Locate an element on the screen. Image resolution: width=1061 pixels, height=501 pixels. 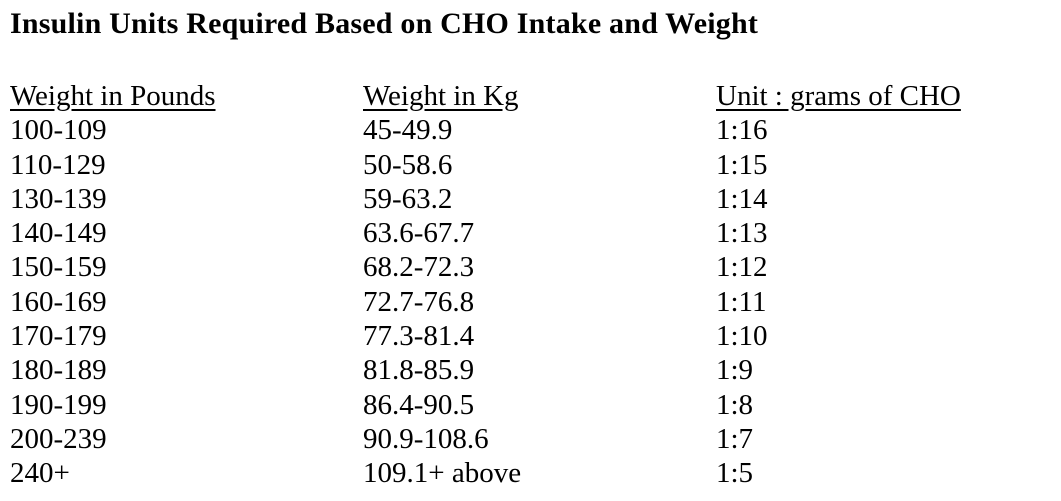
cell-ratio: 1:12 is located at coordinates (742, 267).